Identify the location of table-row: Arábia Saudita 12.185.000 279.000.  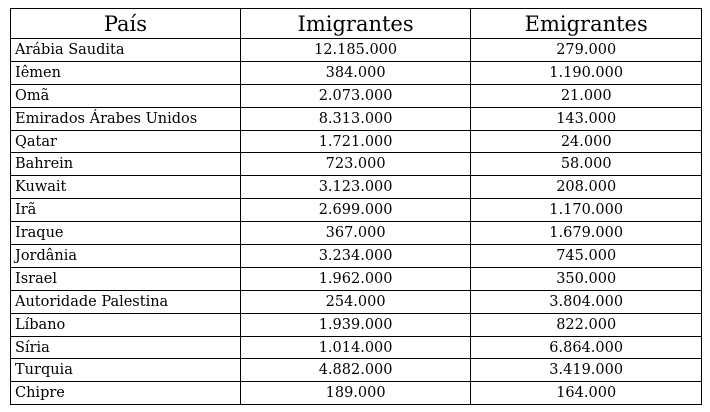
(356, 50).